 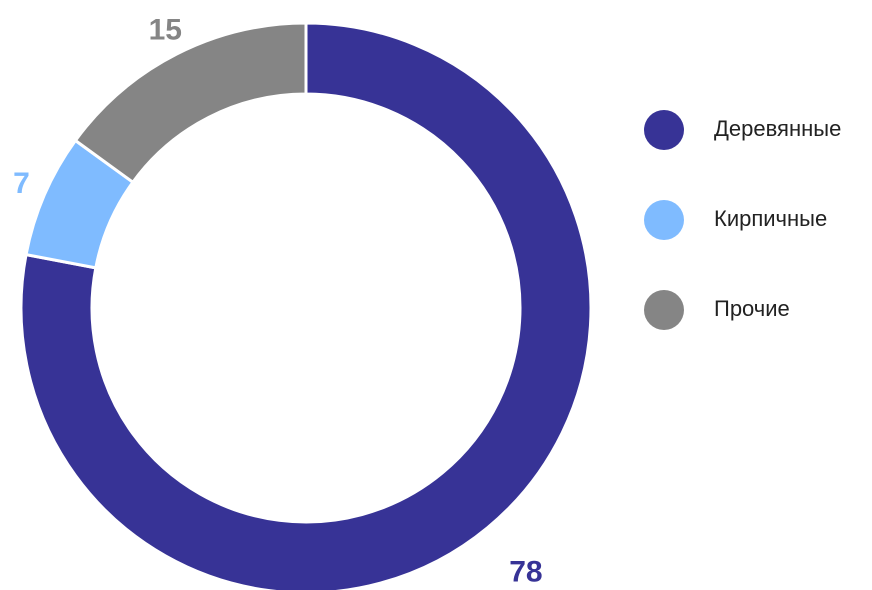 I want to click on value-label: 15, so click(x=165, y=30).